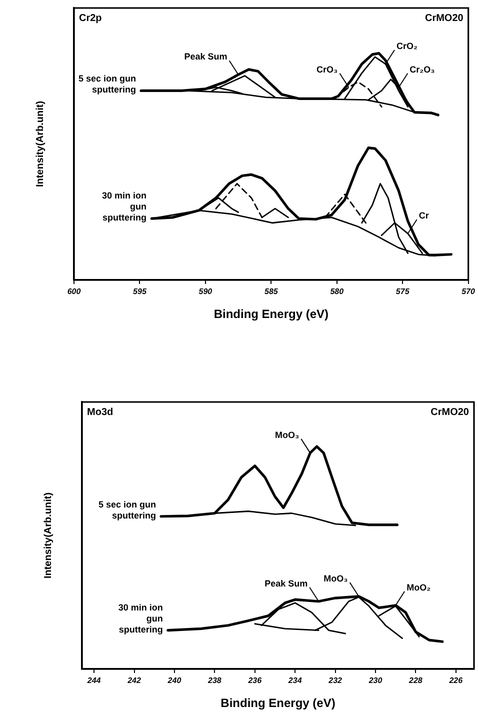 This screenshot has height=719, width=478. I want to click on x-tick-label: 600, so click(74, 291).